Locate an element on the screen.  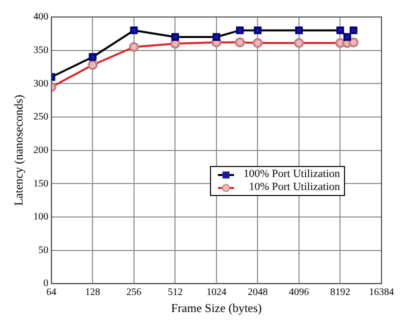
legend-label: 100% Port Utilization is located at coordinates (291, 174).